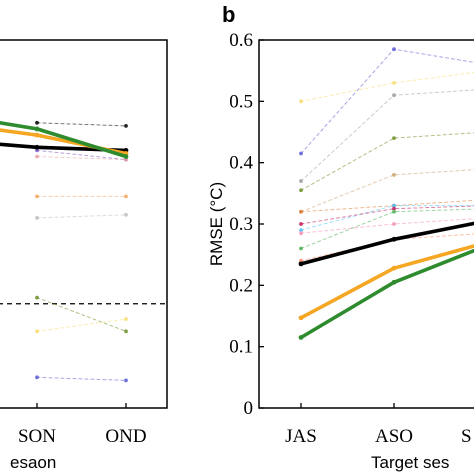 The width and height of the screenshot is (474, 474). I want to click on panel-b-x-axis-title: Target ses, so click(410, 462).